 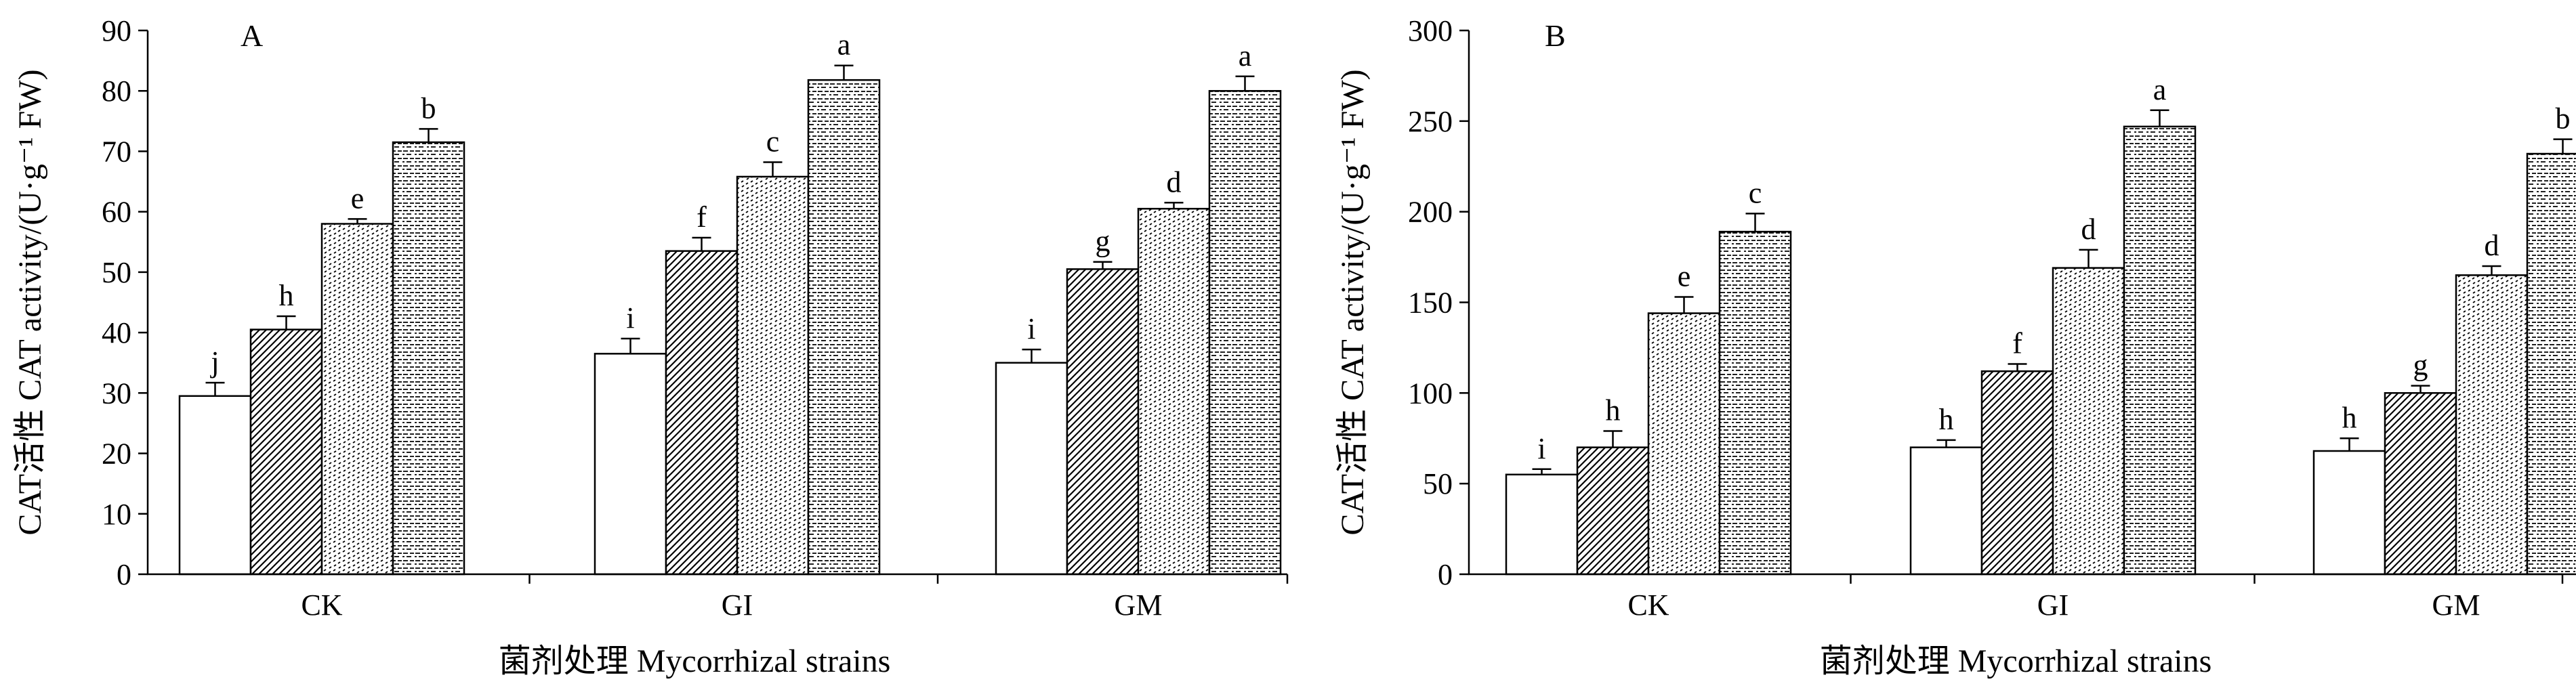 What do you see at coordinates (1430, 394) in the screenshot?
I see `y-tick-label: 100` at bounding box center [1430, 394].